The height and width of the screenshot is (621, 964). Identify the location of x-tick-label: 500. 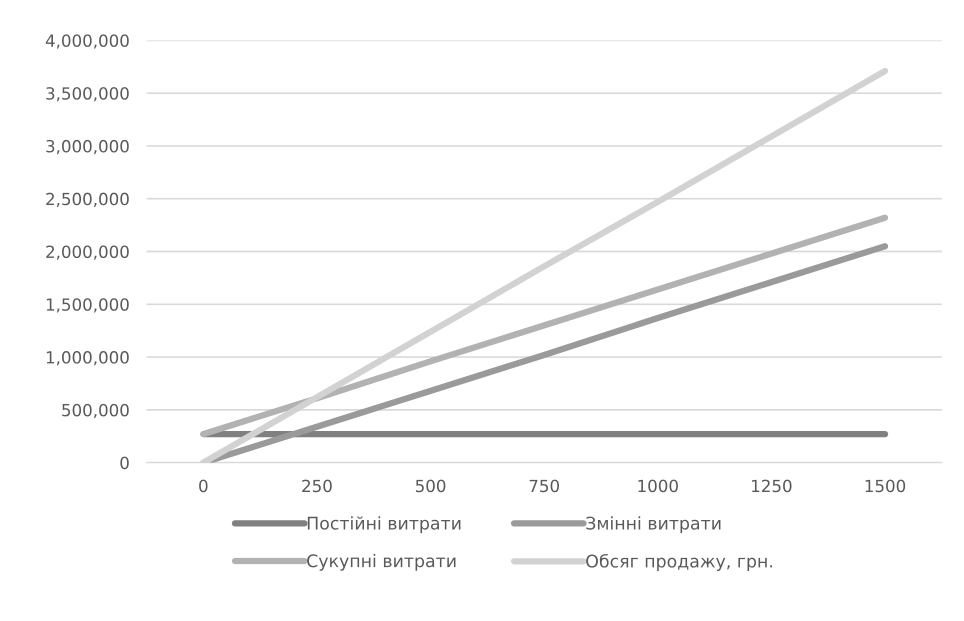
(431, 486).